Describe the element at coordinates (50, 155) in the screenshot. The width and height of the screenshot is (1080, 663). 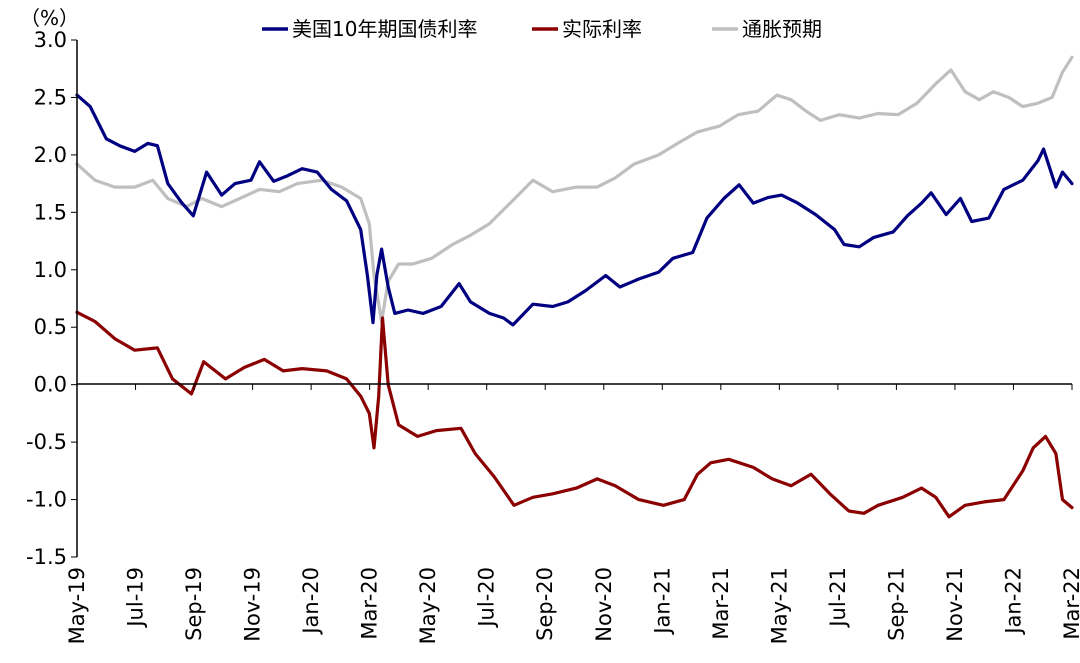
I see `y-tick-label: 2.0` at that location.